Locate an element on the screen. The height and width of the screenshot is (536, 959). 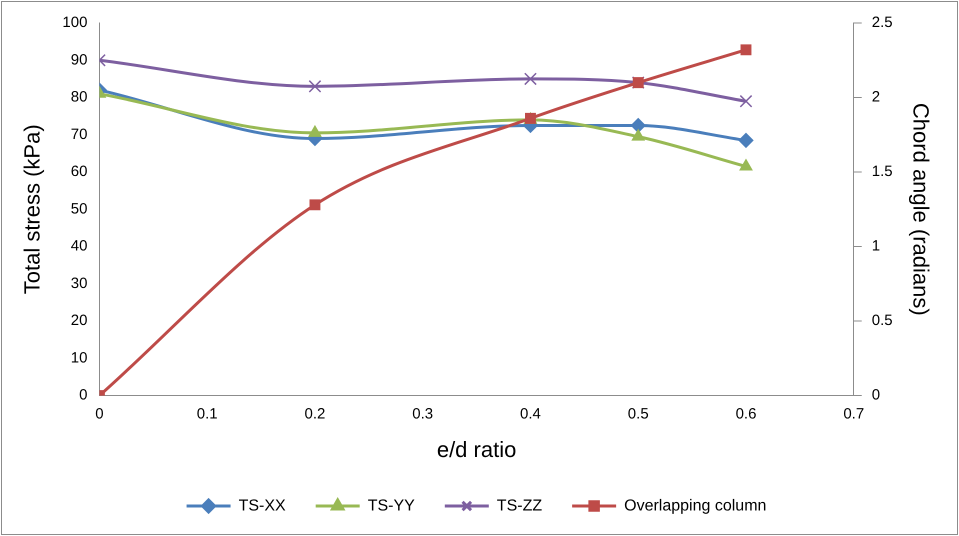
x-tick-label: 0.4 is located at coordinates (530, 414).